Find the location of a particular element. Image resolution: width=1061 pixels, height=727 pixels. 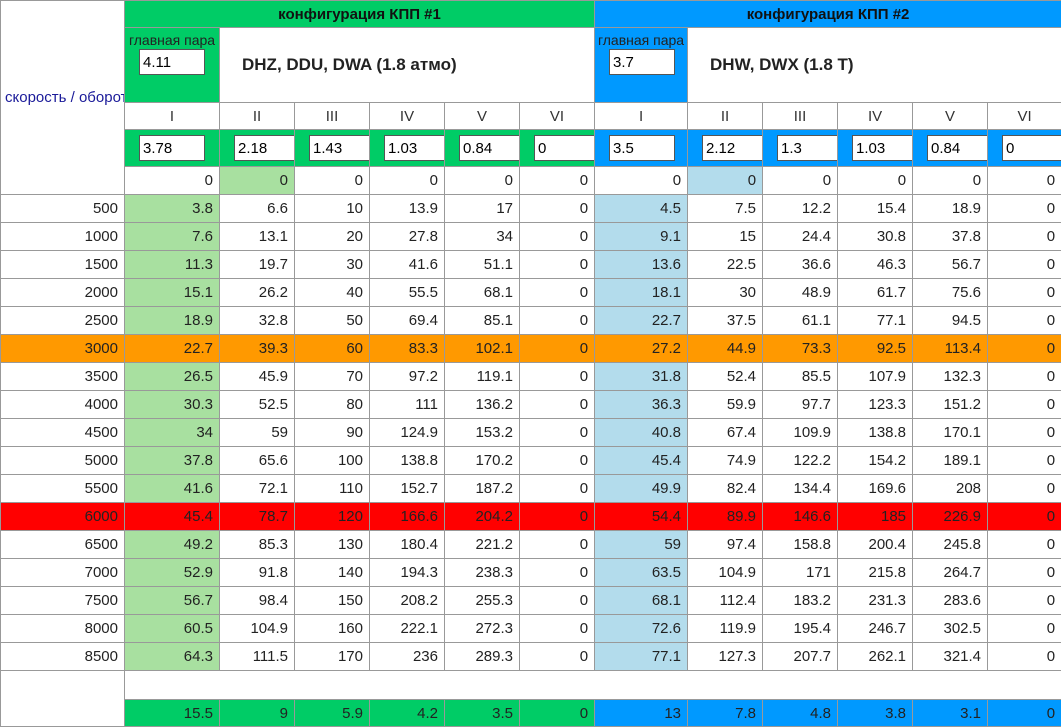

speed-cell: 72.1 is located at coordinates (257, 489).